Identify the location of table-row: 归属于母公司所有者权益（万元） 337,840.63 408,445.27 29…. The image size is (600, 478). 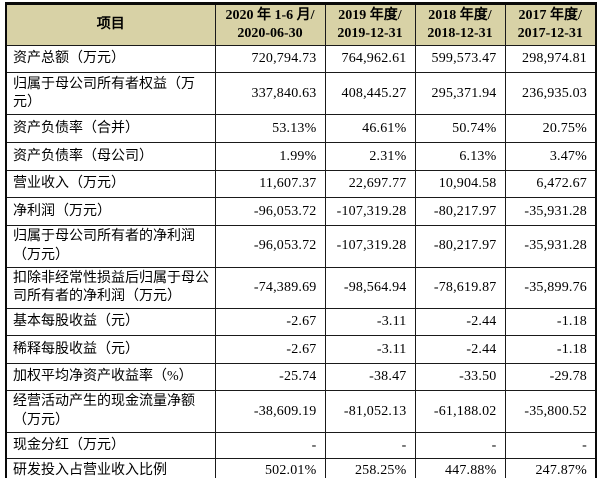
(301, 94).